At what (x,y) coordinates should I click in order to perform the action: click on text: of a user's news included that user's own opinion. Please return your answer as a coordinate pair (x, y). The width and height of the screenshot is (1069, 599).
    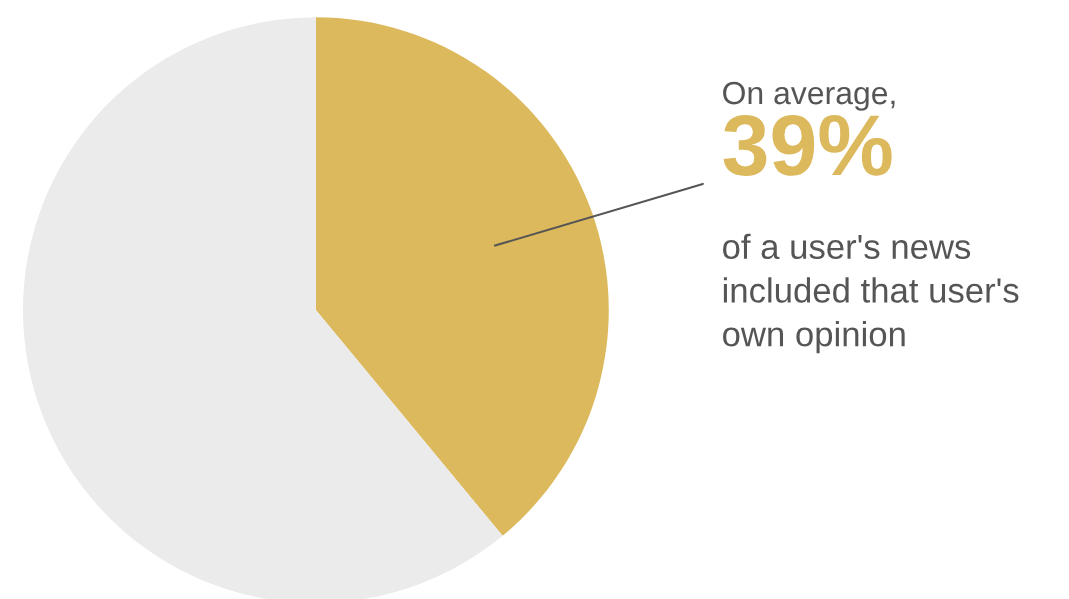
    Looking at the image, I should click on (871, 293).